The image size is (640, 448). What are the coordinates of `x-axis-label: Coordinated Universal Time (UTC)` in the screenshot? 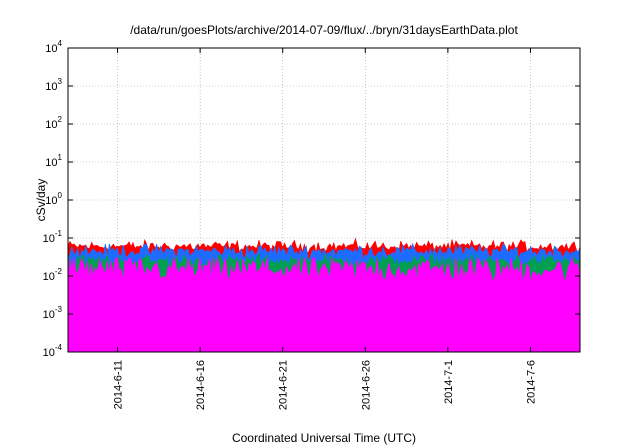 It's located at (324, 438).